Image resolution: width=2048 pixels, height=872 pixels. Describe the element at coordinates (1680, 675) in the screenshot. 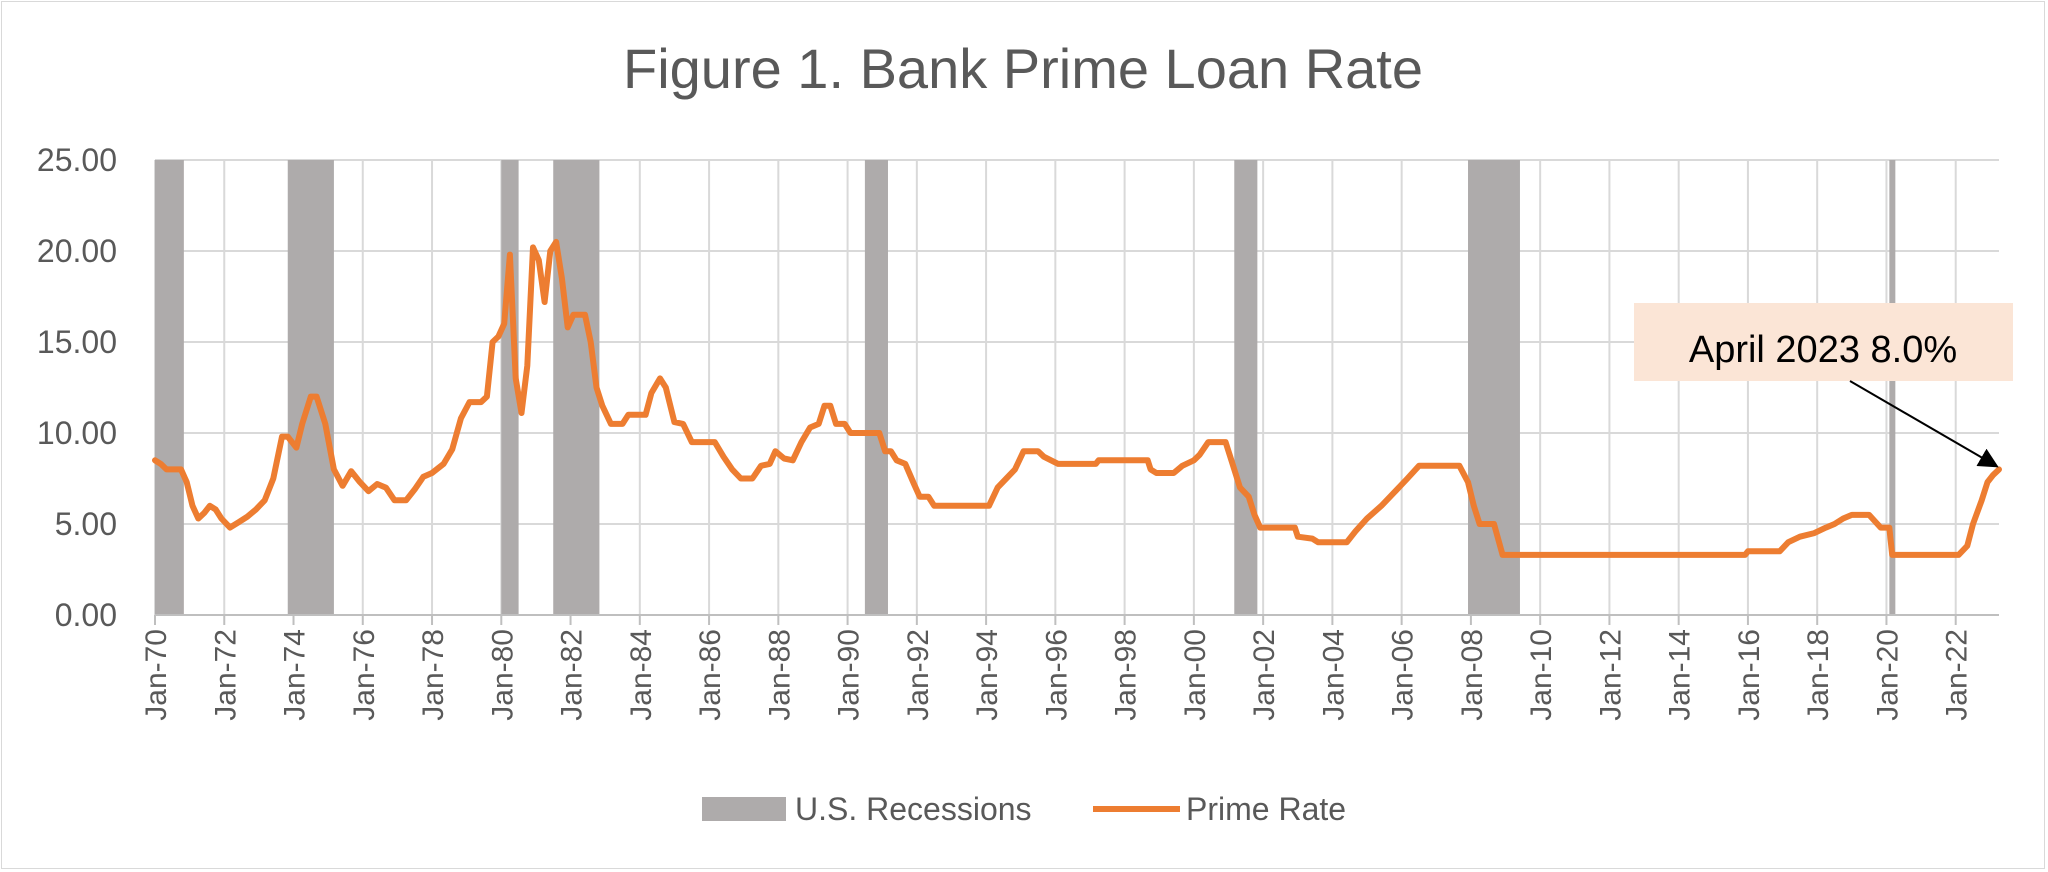

I see `x-tick-label: Jan-14` at that location.